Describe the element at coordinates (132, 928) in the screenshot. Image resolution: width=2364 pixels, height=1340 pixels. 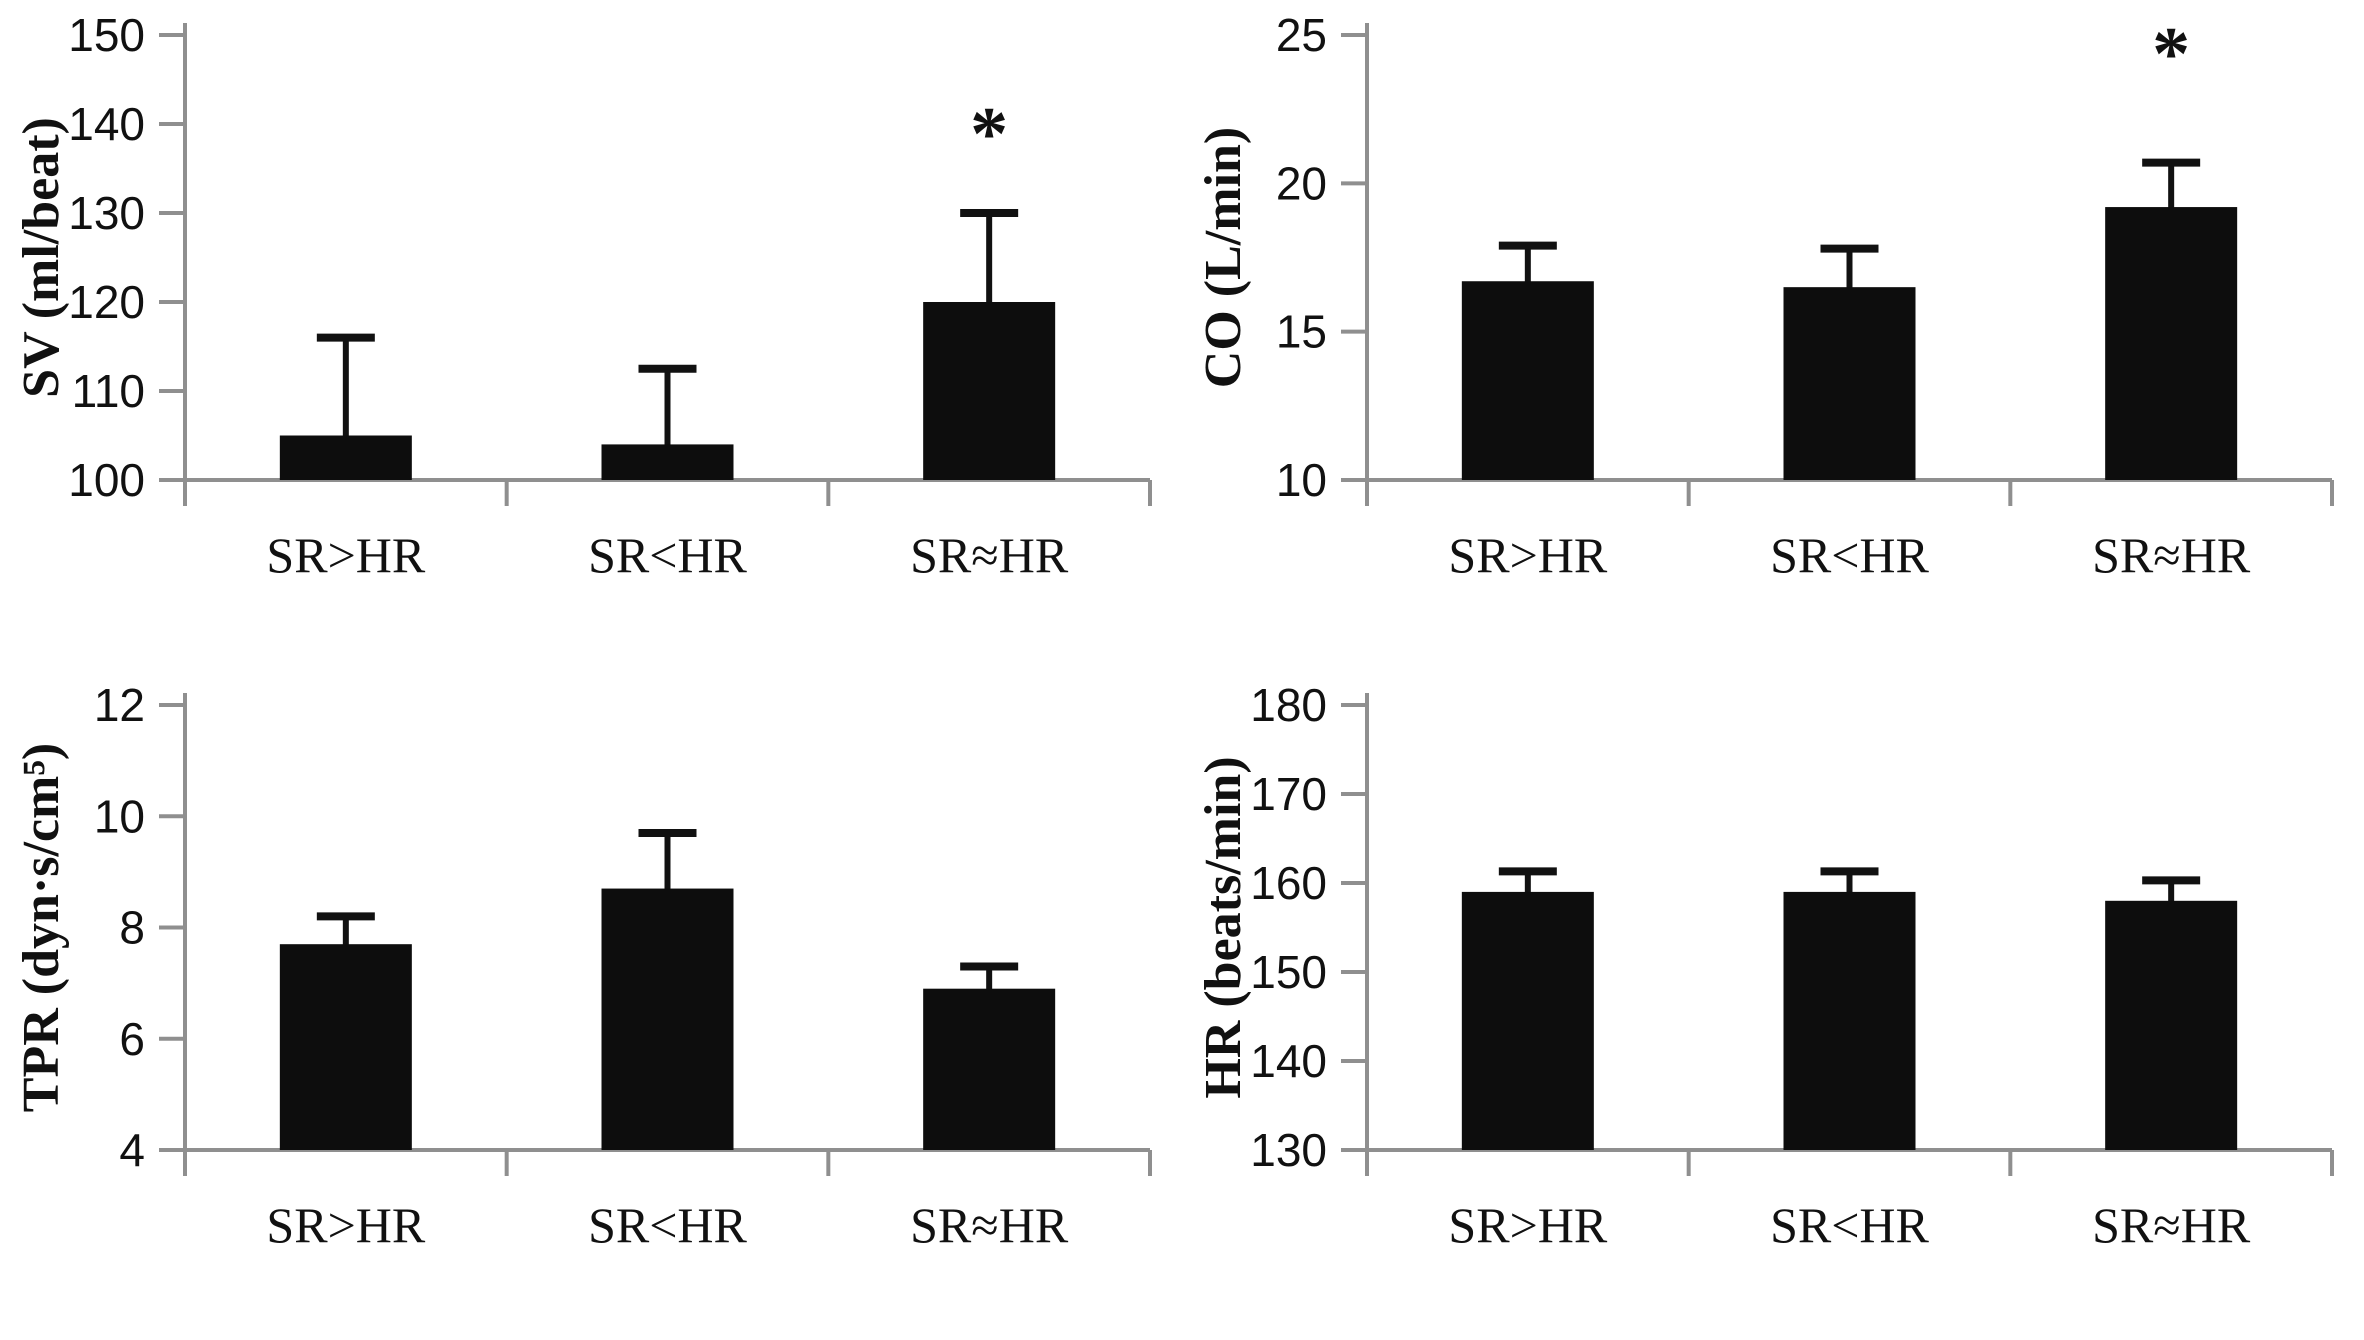
I see `y-tick-label: 8` at that location.